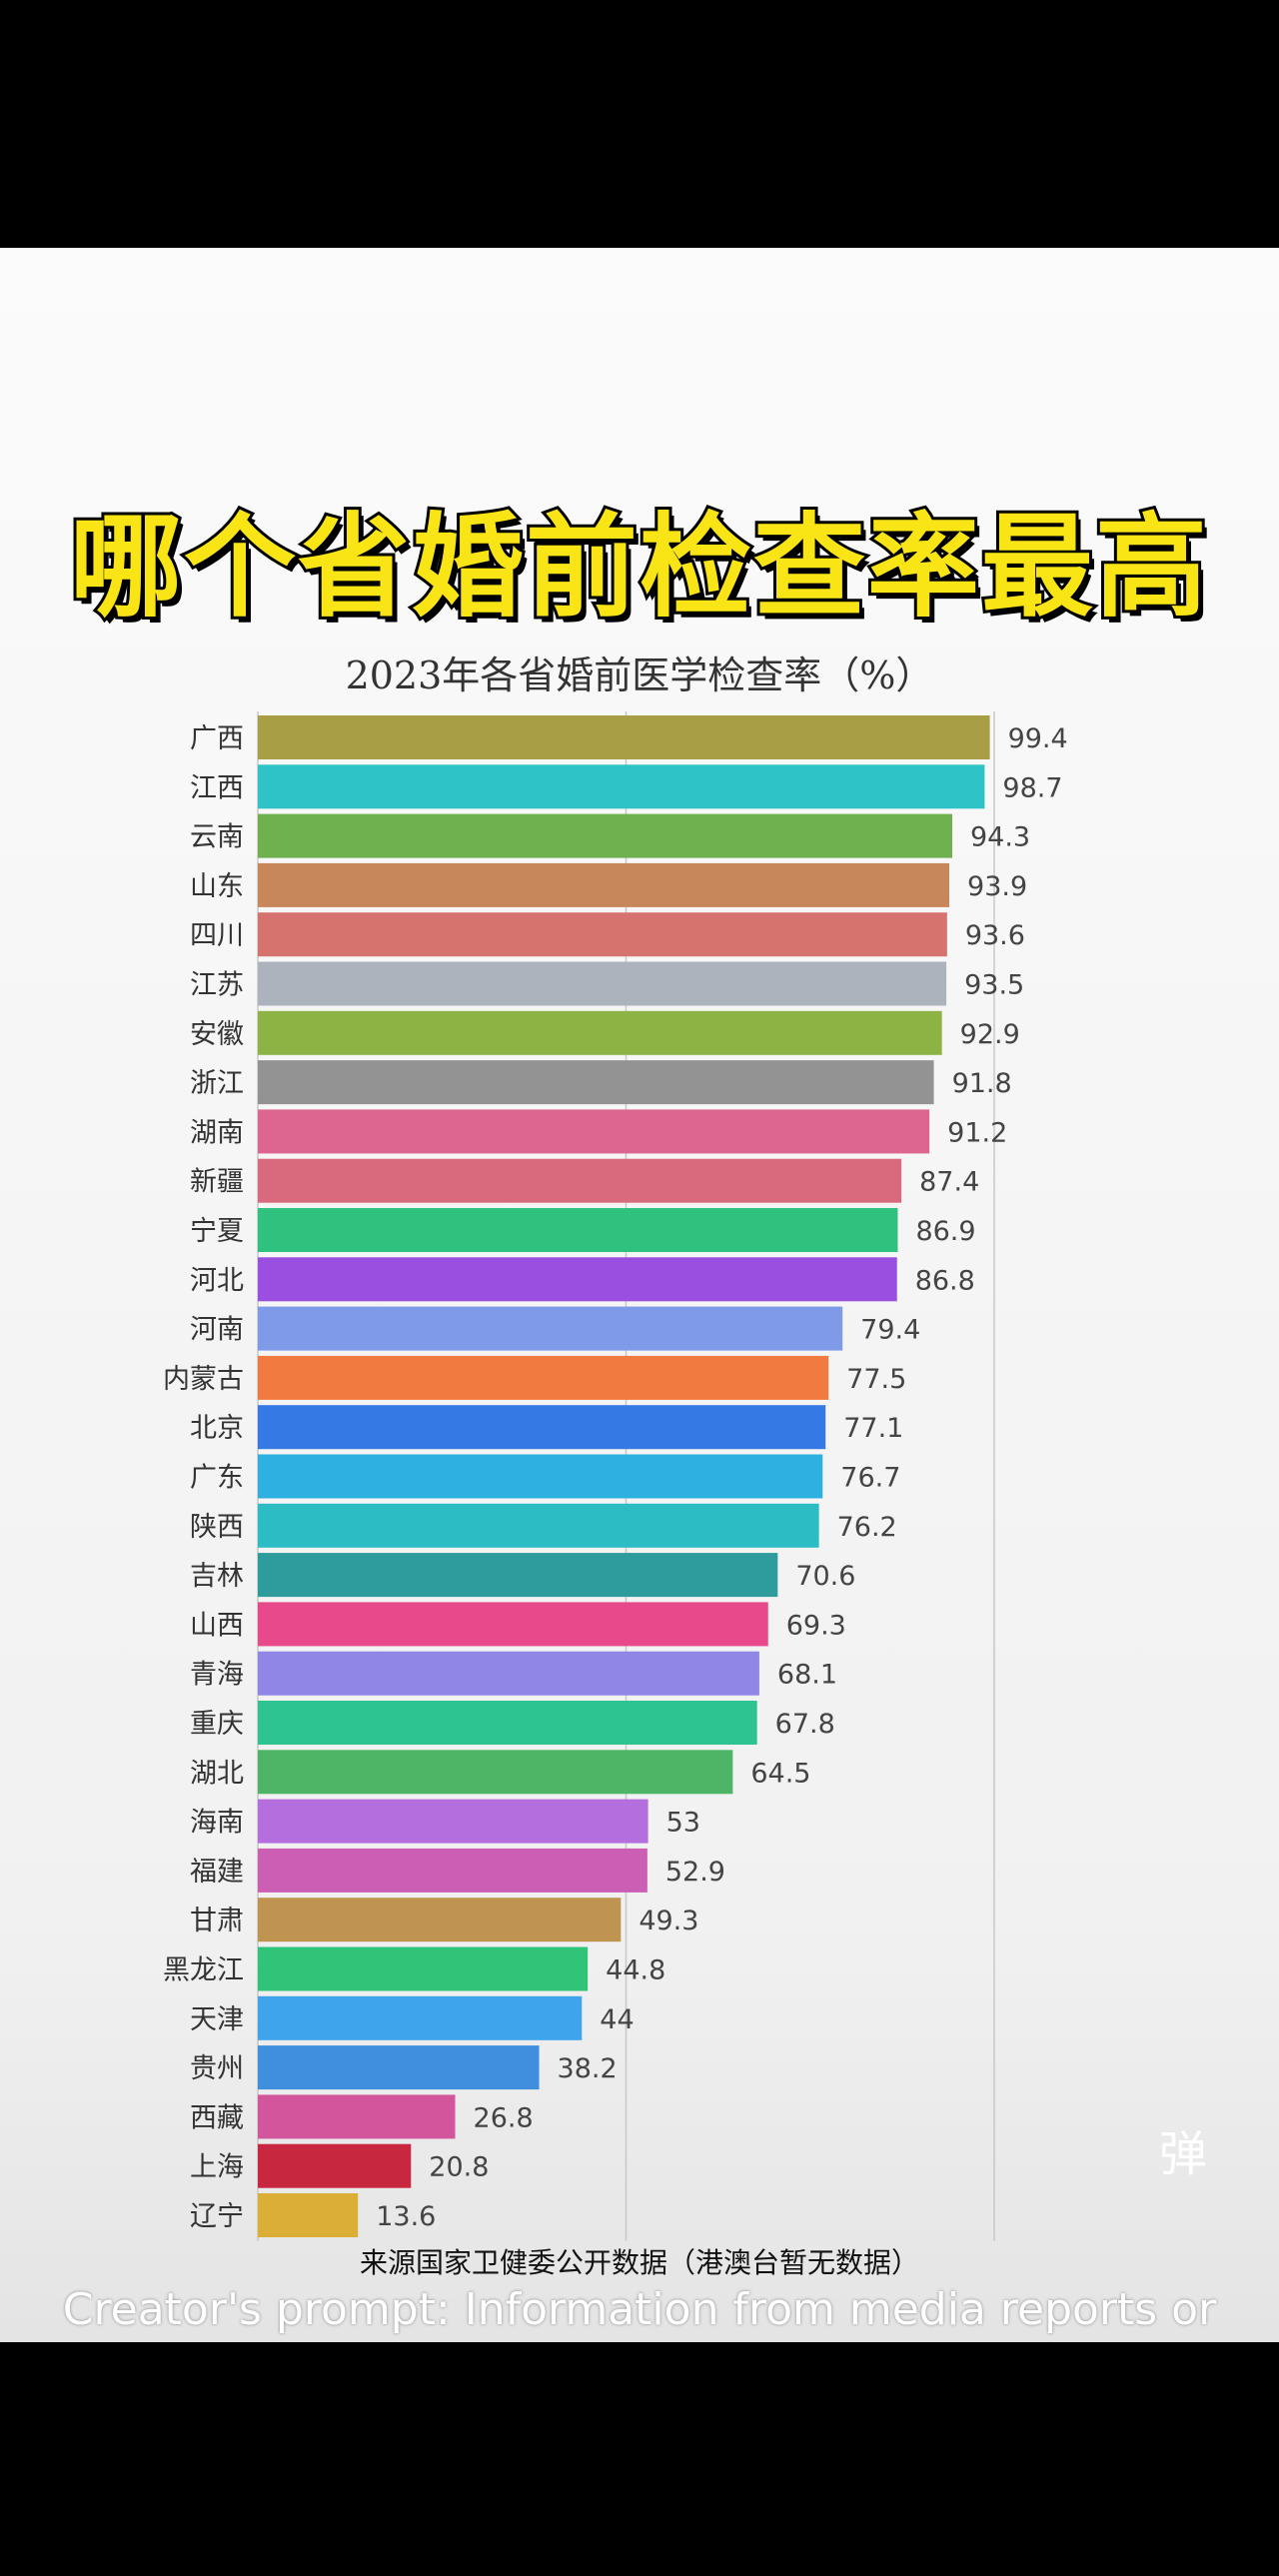 The height and width of the screenshot is (2576, 1279). I want to click on category-label: 浙江, so click(217, 1083).